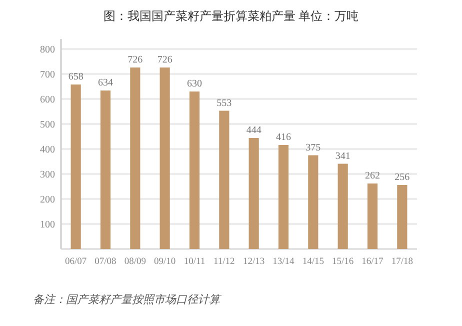 This screenshot has height=326, width=462. Describe the element at coordinates (313, 262) in the screenshot. I see `x-tick-label: 14/15` at that location.